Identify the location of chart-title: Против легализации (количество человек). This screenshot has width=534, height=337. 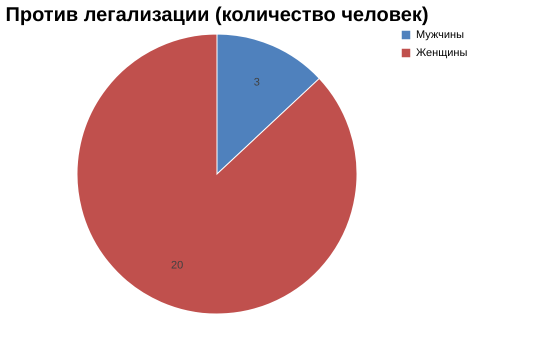
(217, 15).